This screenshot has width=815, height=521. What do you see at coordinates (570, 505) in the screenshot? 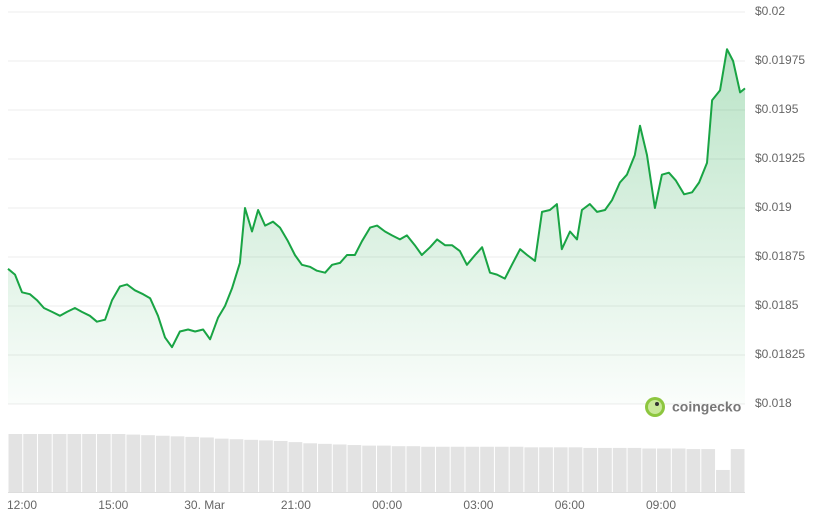
I see `x-tick-label: 06:00` at bounding box center [570, 505].